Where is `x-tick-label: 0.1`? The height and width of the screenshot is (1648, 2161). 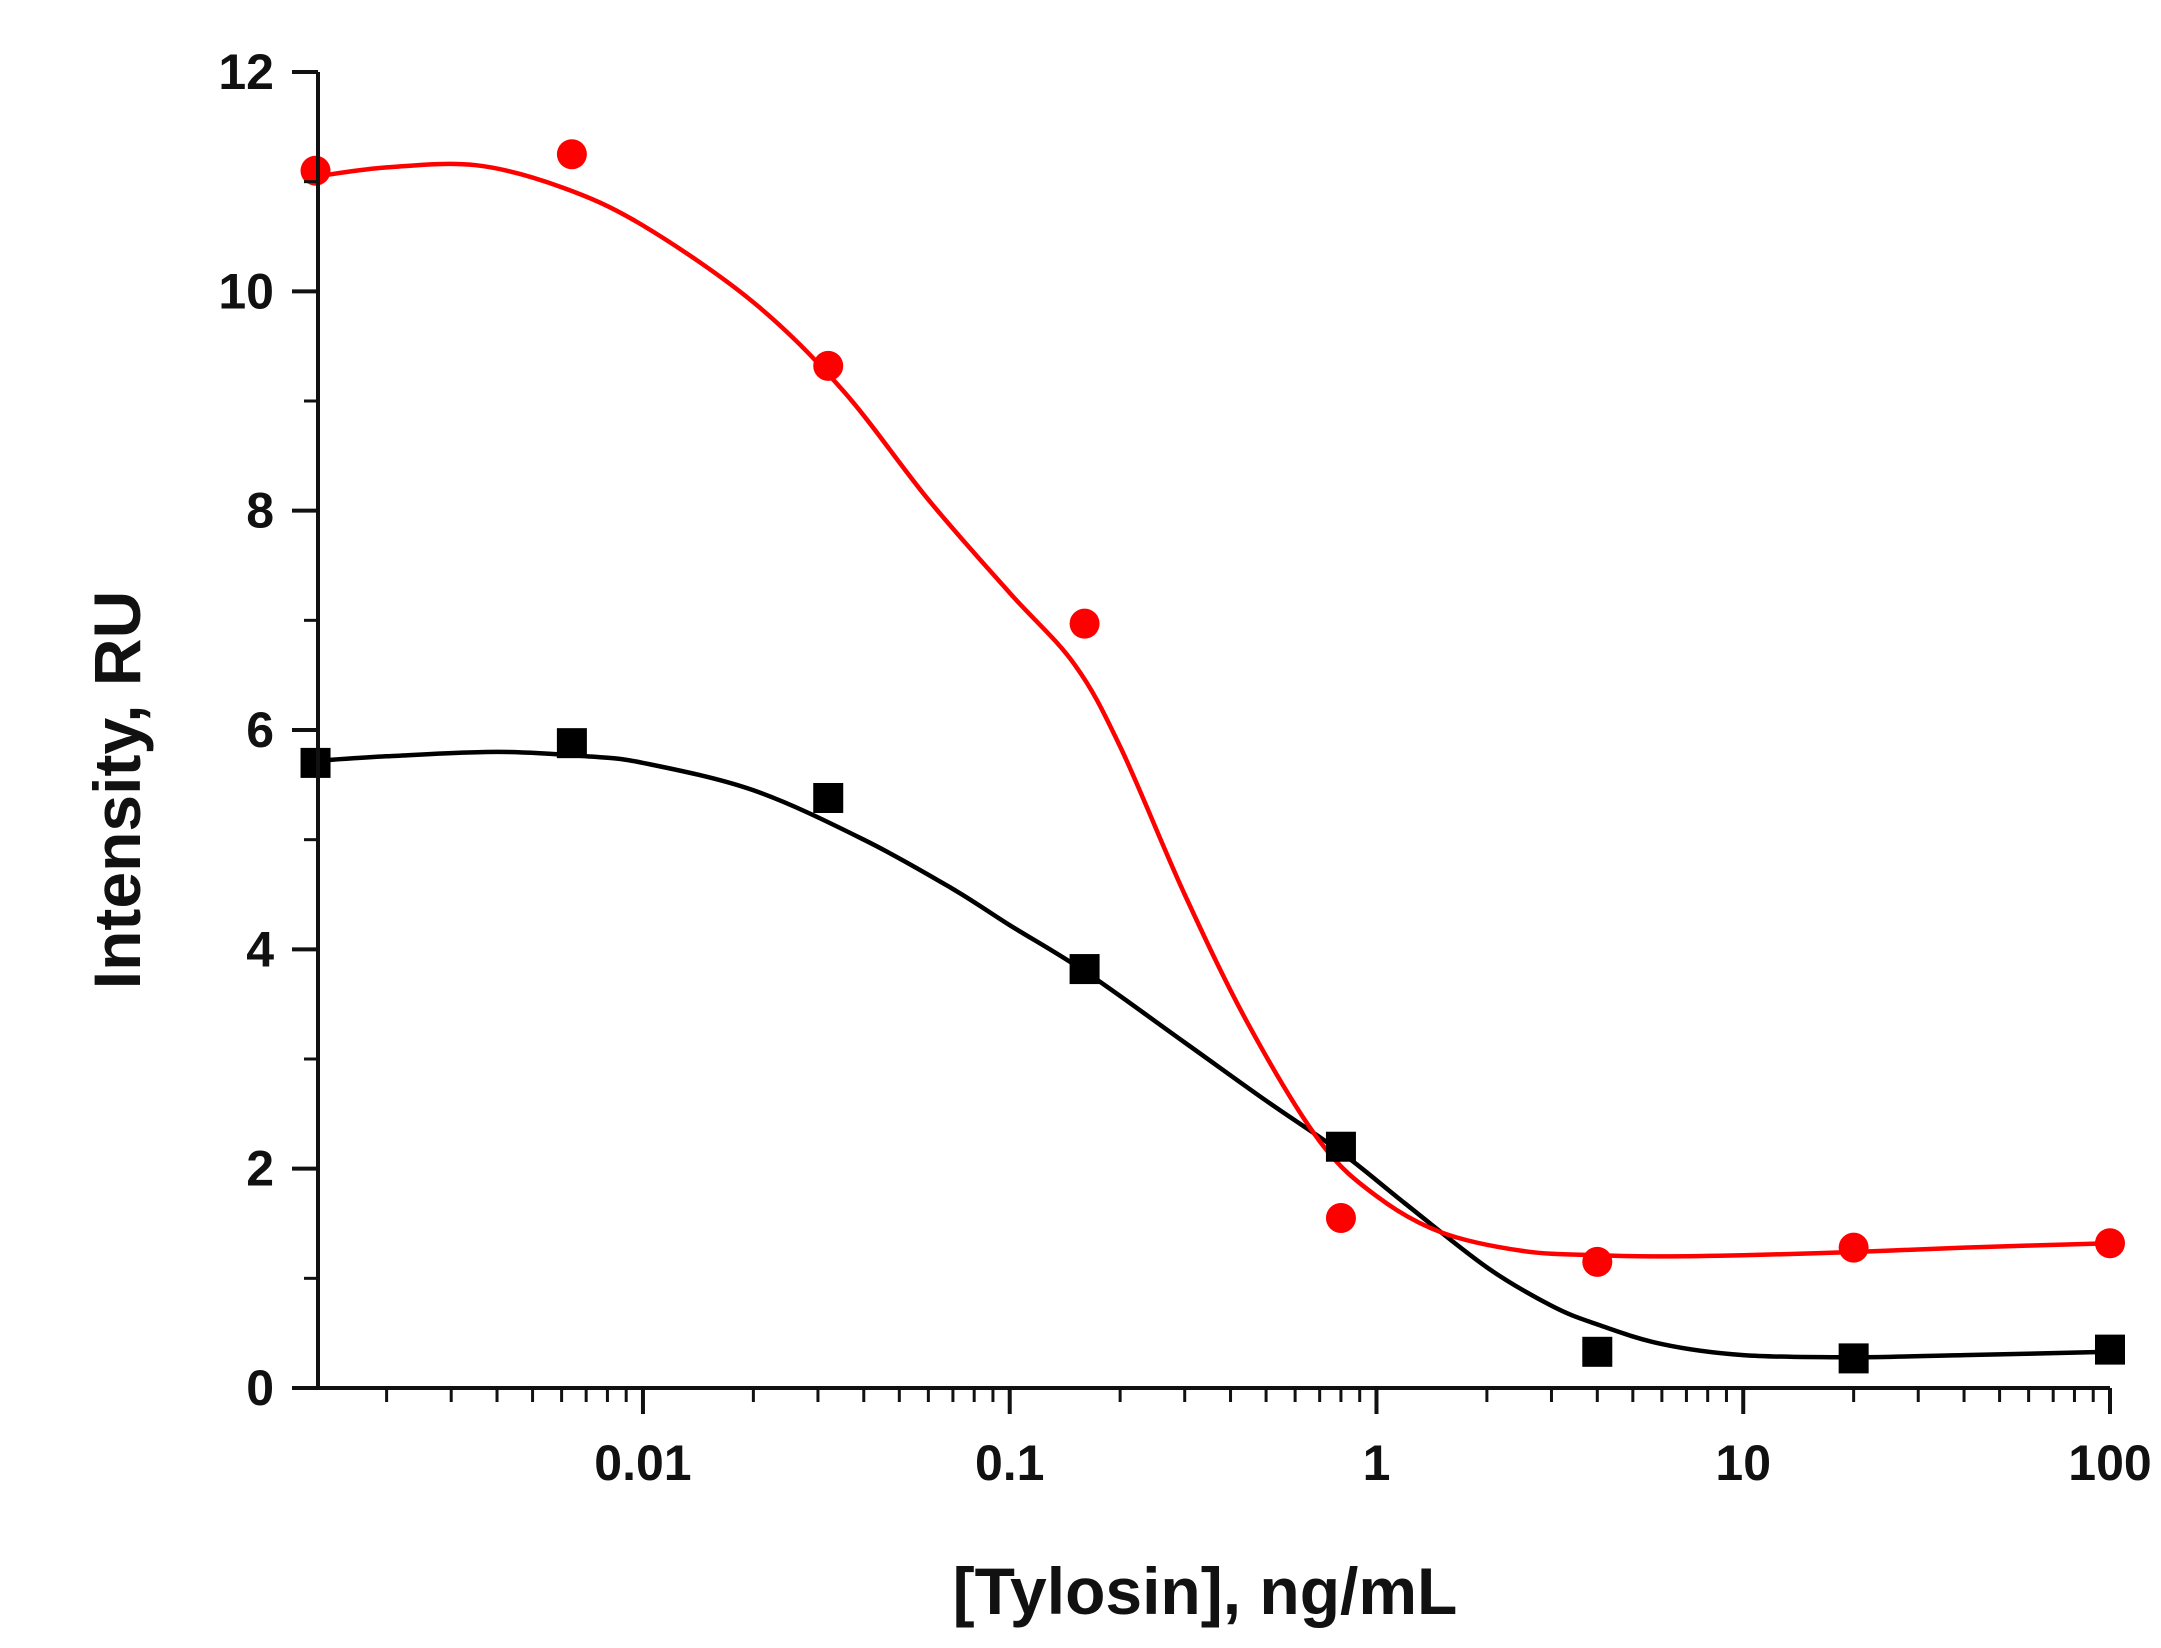 x-tick-label: 0.1 is located at coordinates (1010, 1463).